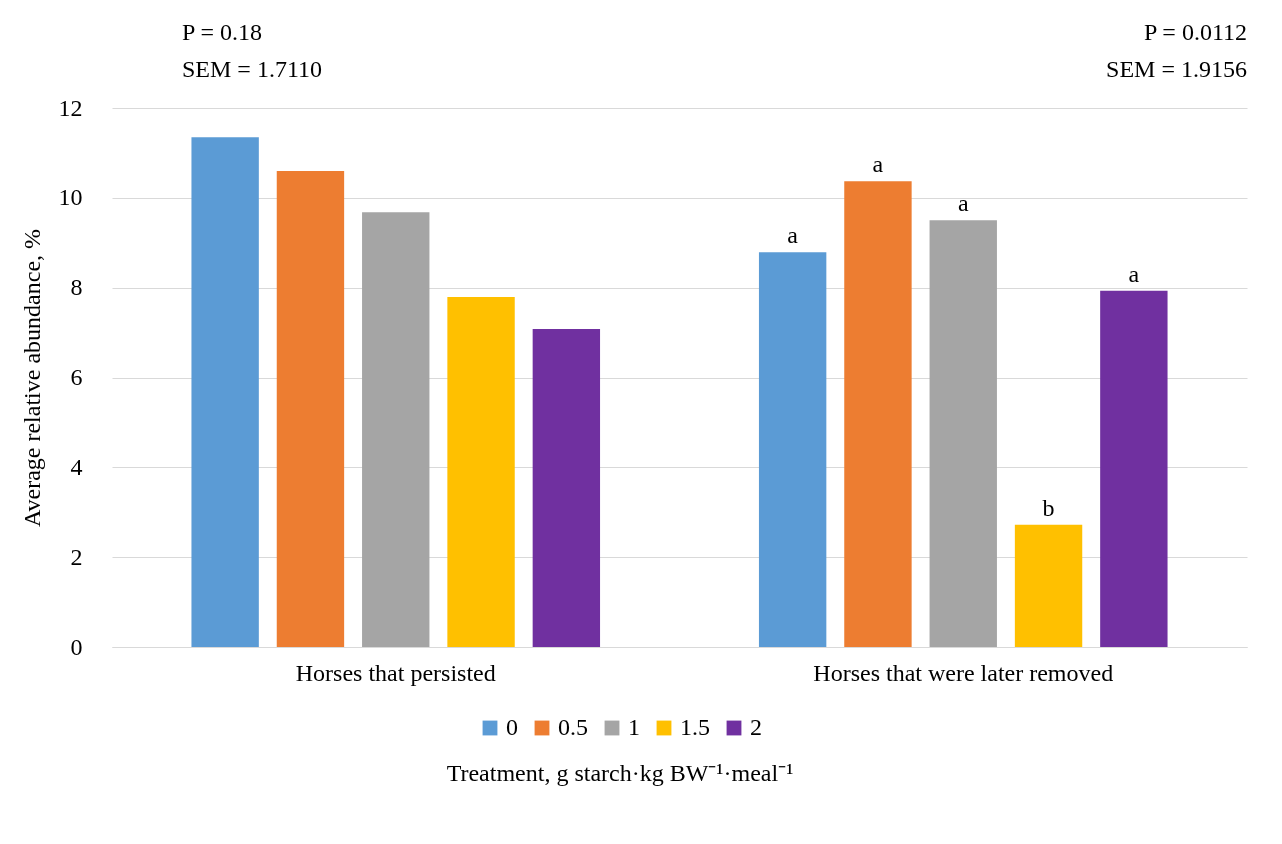  Describe the element at coordinates (70, 197) in the screenshot. I see `y-tick-label: 10` at that location.